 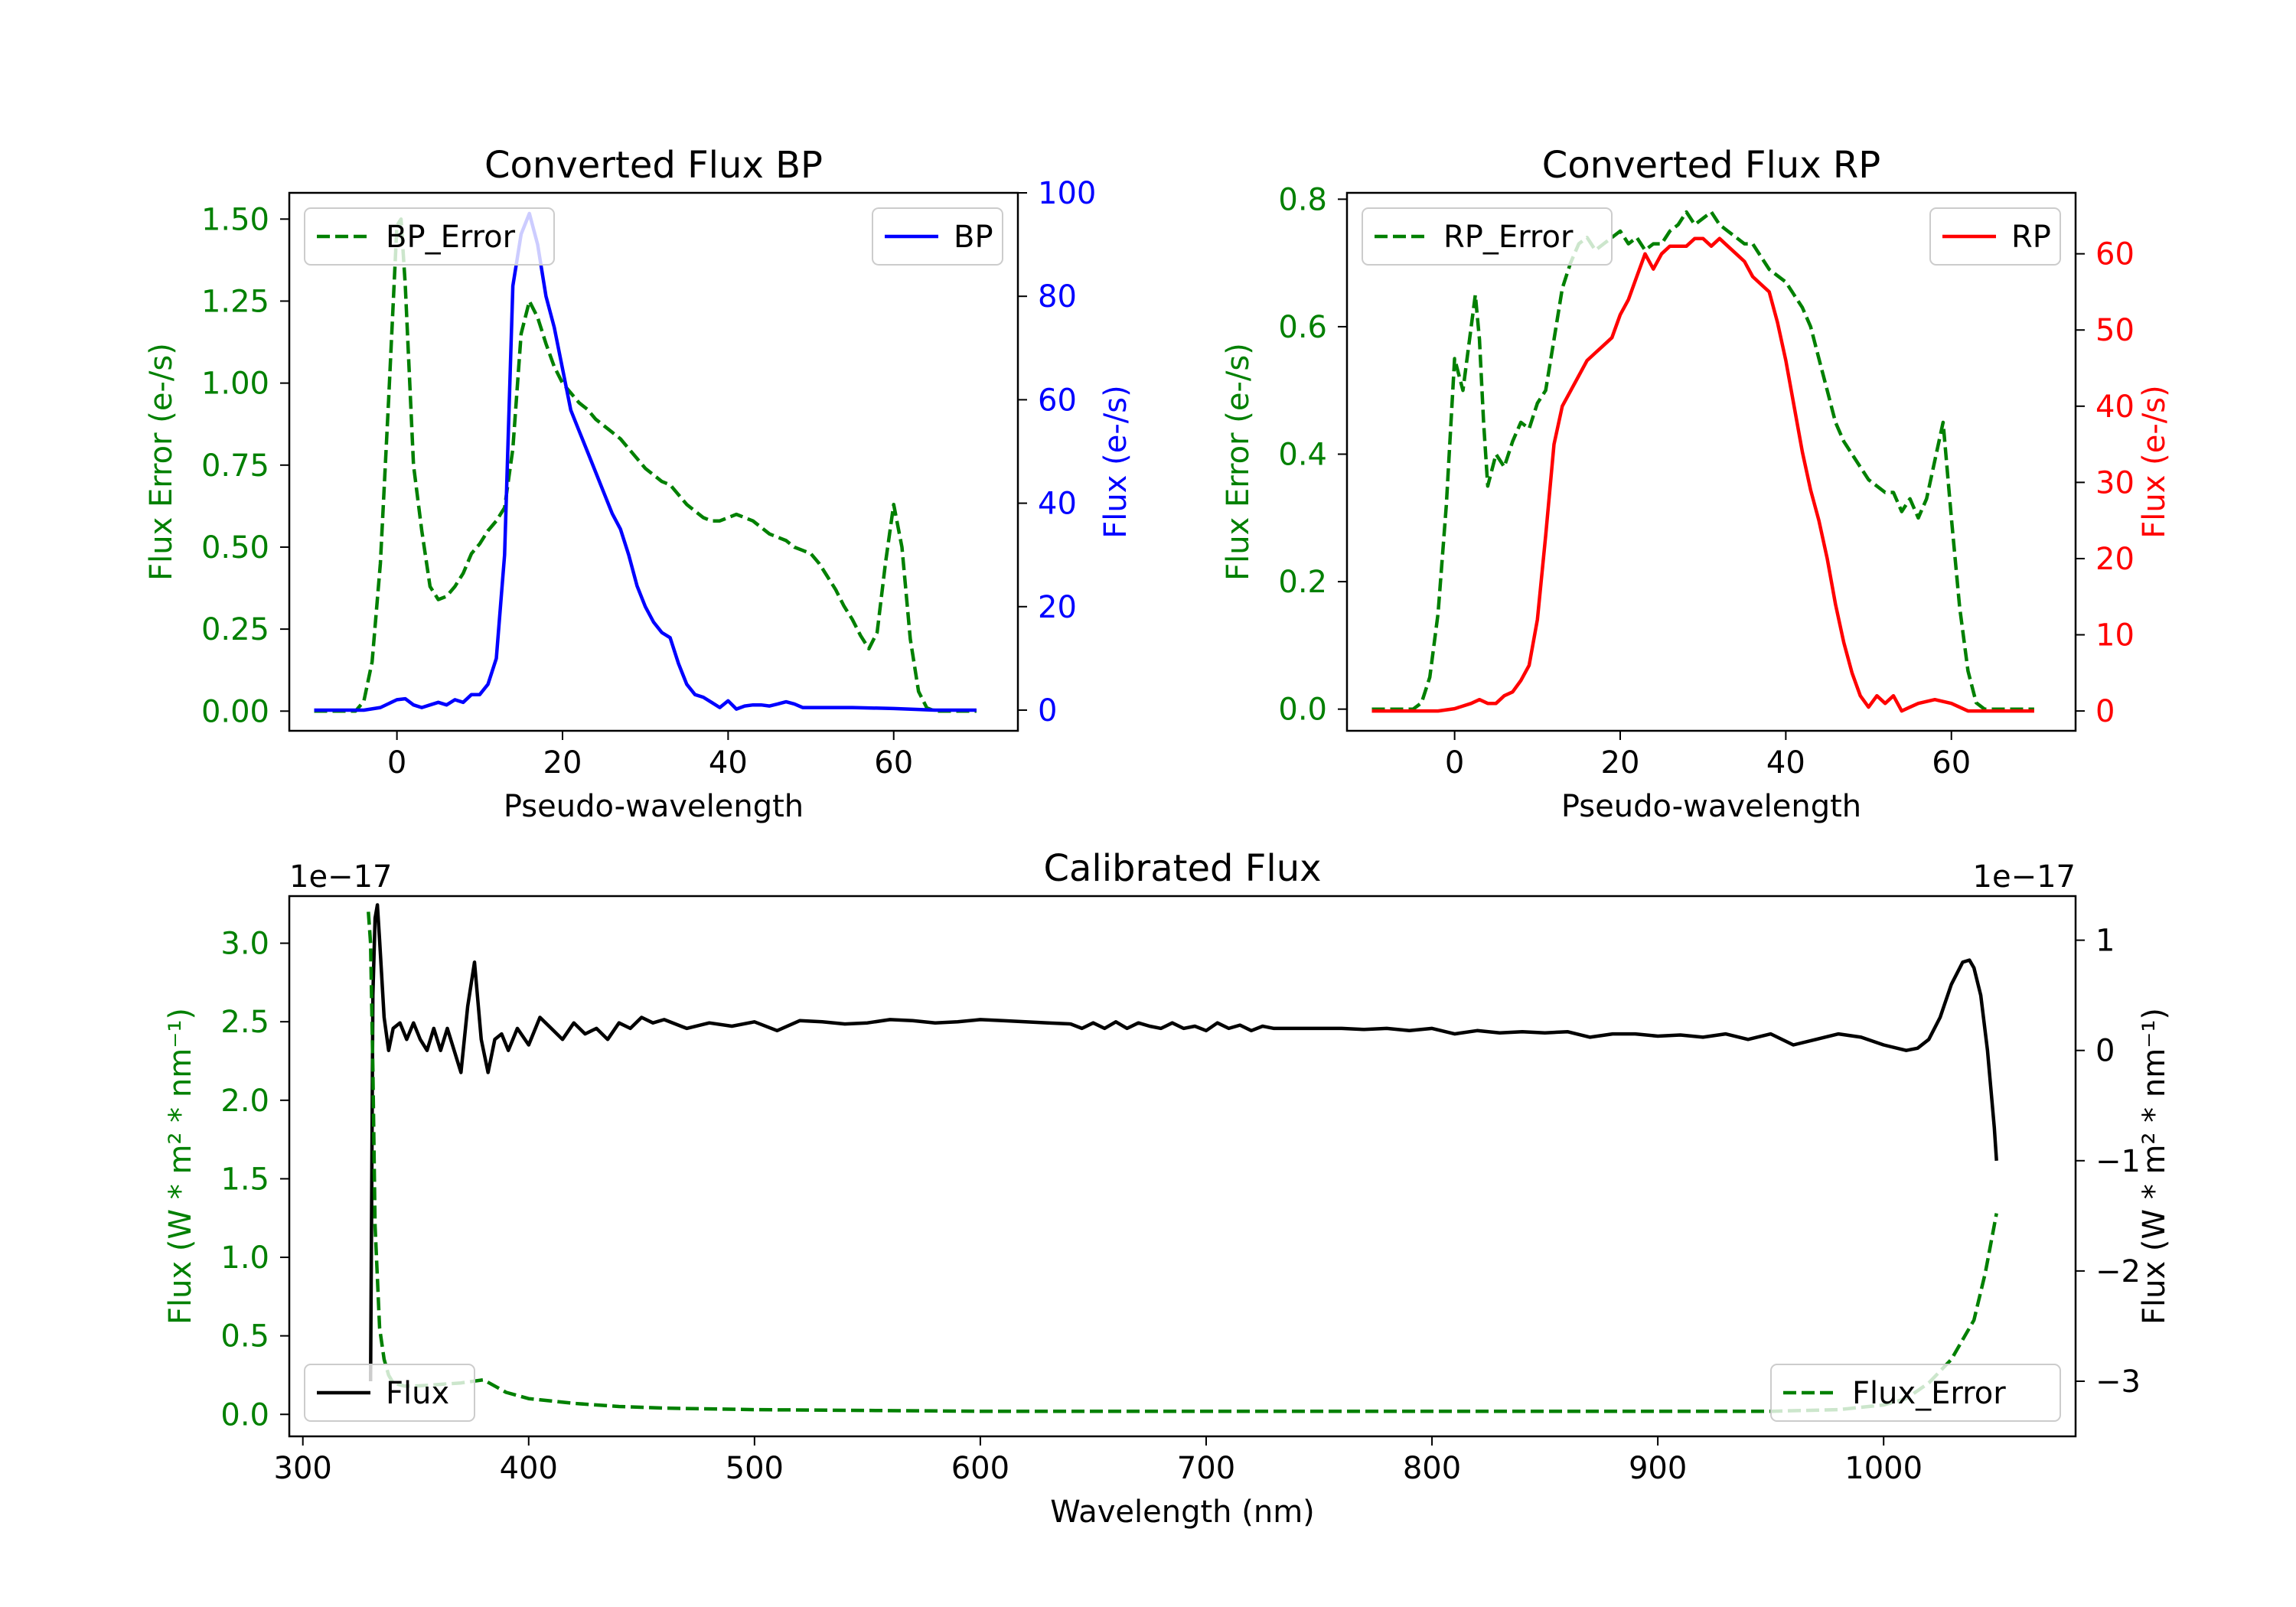 I want to click on x-tick-label: 700, so click(x=1206, y=1468).